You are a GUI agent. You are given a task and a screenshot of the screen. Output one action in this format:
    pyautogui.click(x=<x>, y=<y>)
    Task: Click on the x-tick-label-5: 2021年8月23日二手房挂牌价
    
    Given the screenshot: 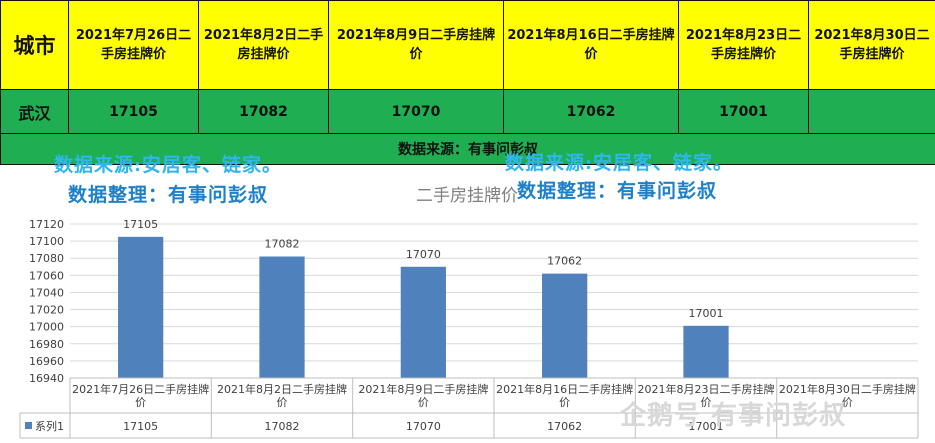 What is the action you would take?
    pyautogui.click(x=706, y=395)
    